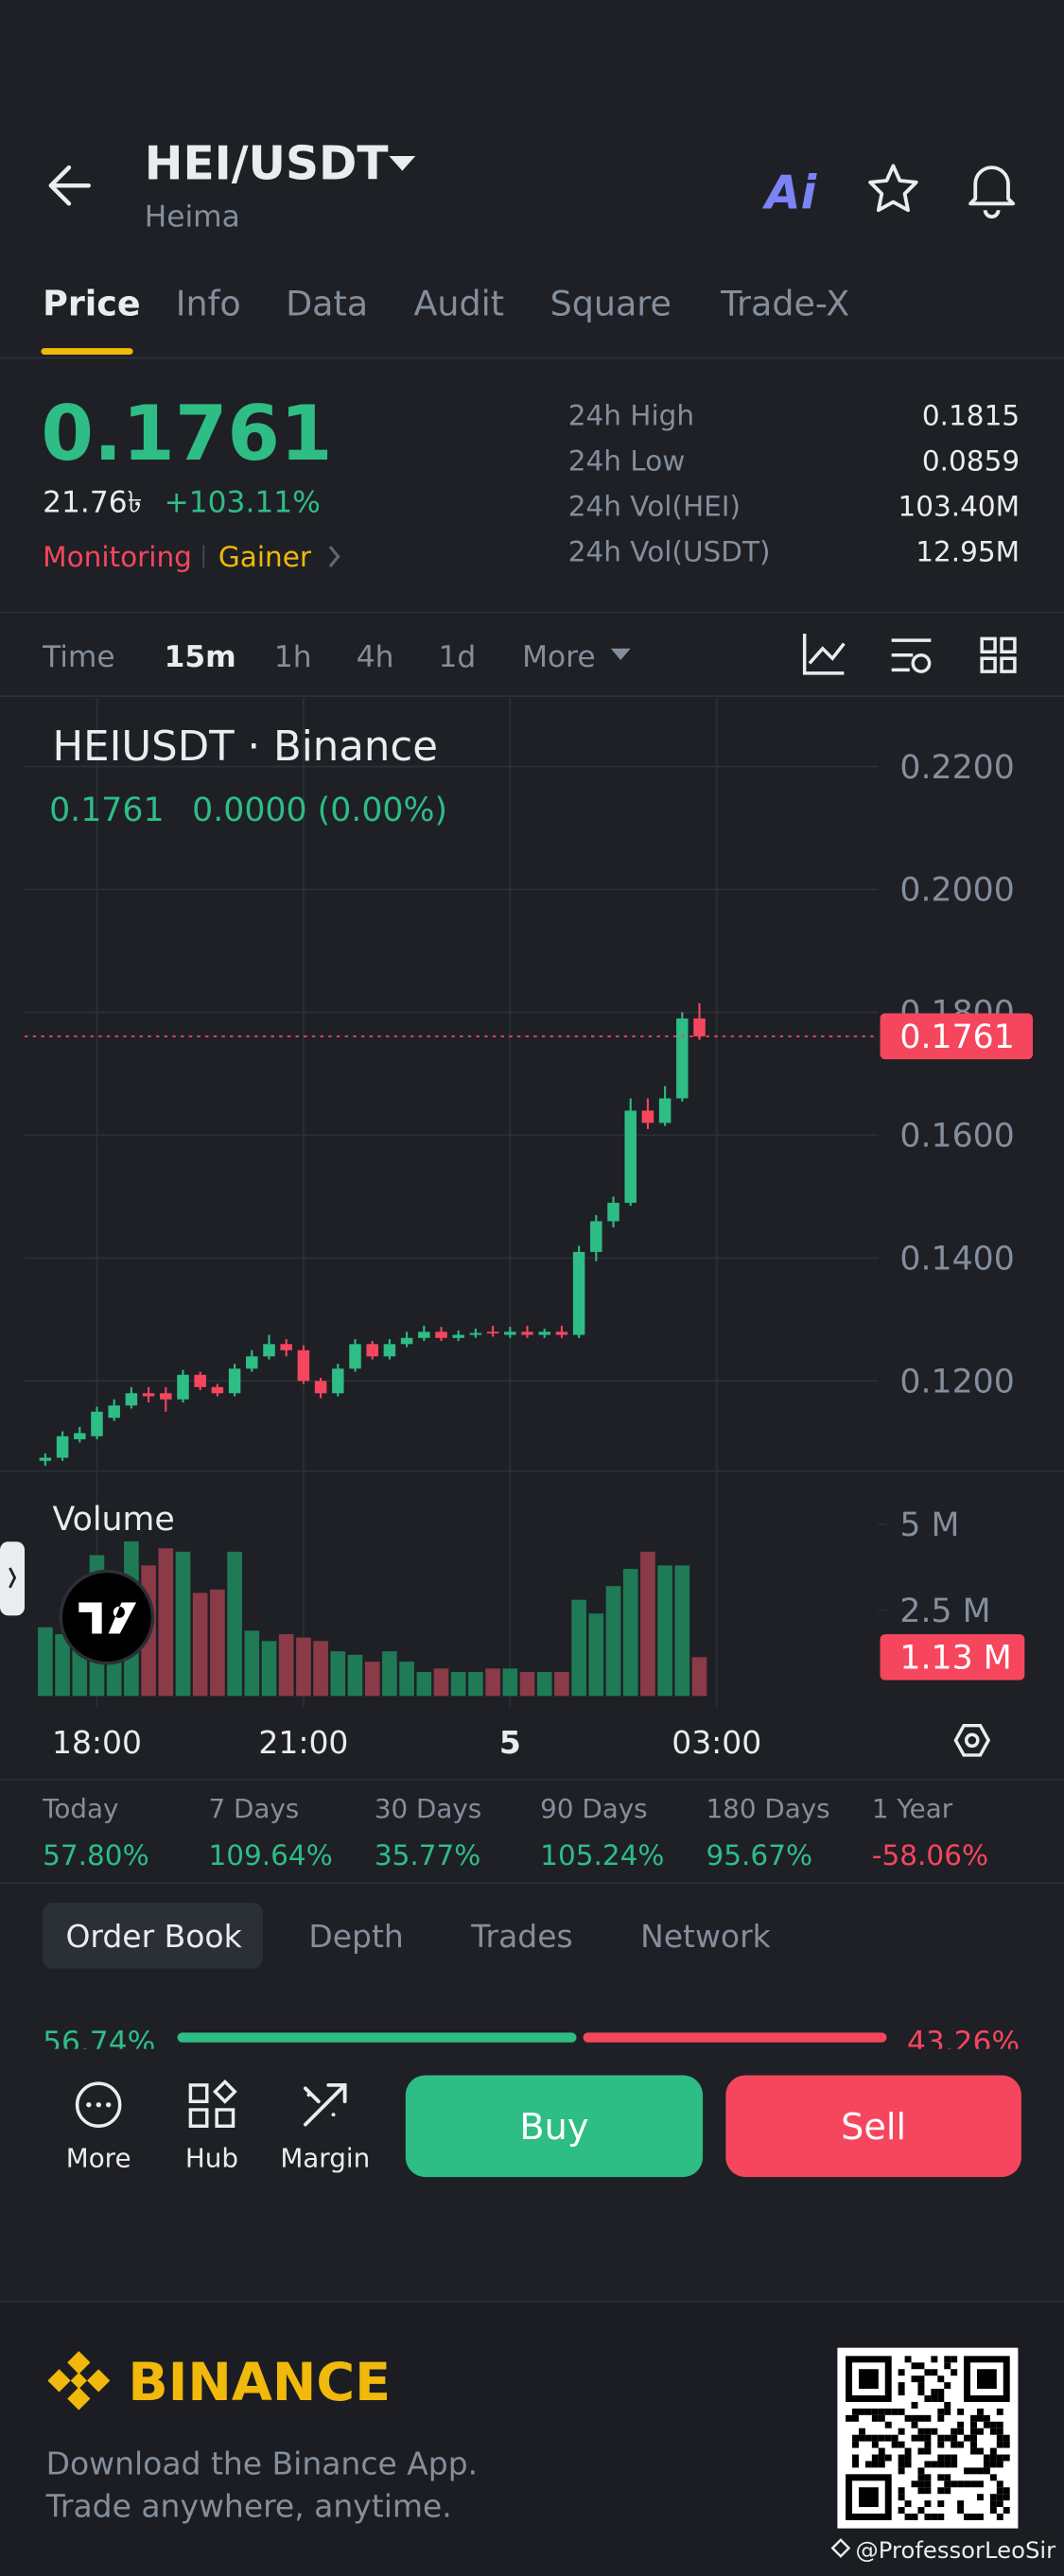 The image size is (1064, 2576). I want to click on tag-gainer: Gainer, so click(265, 557).